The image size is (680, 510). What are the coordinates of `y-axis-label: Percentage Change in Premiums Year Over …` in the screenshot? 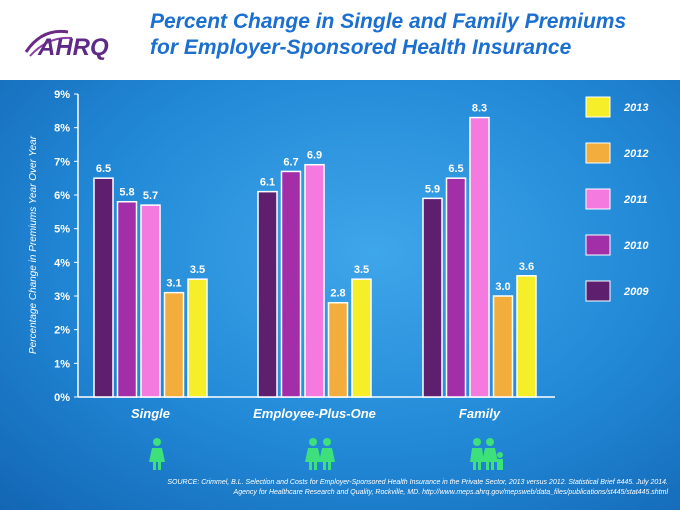 It's located at (33, 244).